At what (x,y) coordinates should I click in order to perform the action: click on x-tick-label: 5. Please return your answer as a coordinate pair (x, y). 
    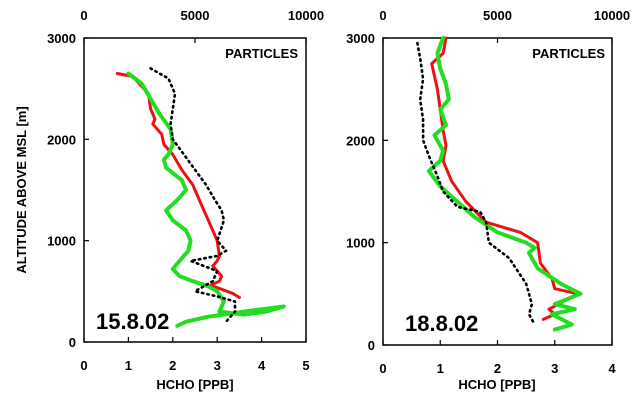
    Looking at the image, I should click on (305, 365).